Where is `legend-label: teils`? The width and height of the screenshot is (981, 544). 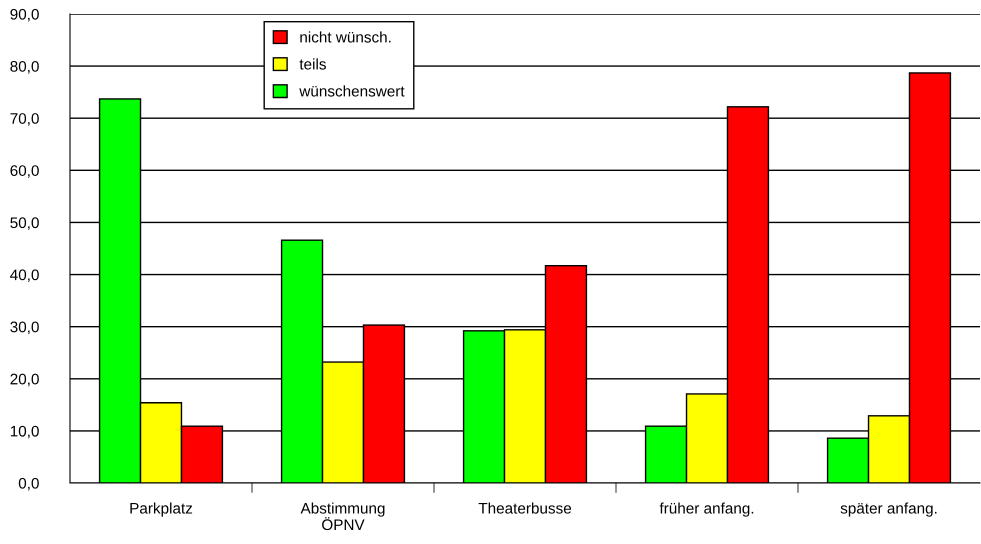
legend-label: teils is located at coordinates (313, 64).